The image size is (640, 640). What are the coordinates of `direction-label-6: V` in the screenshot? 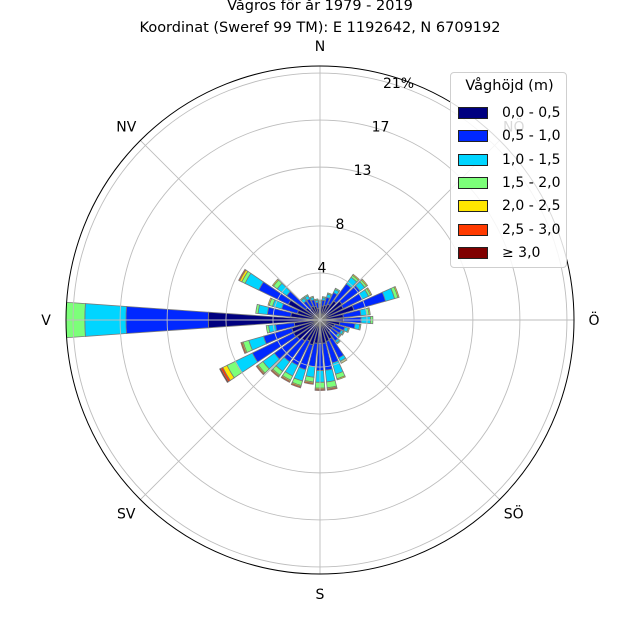 It's located at (46, 321).